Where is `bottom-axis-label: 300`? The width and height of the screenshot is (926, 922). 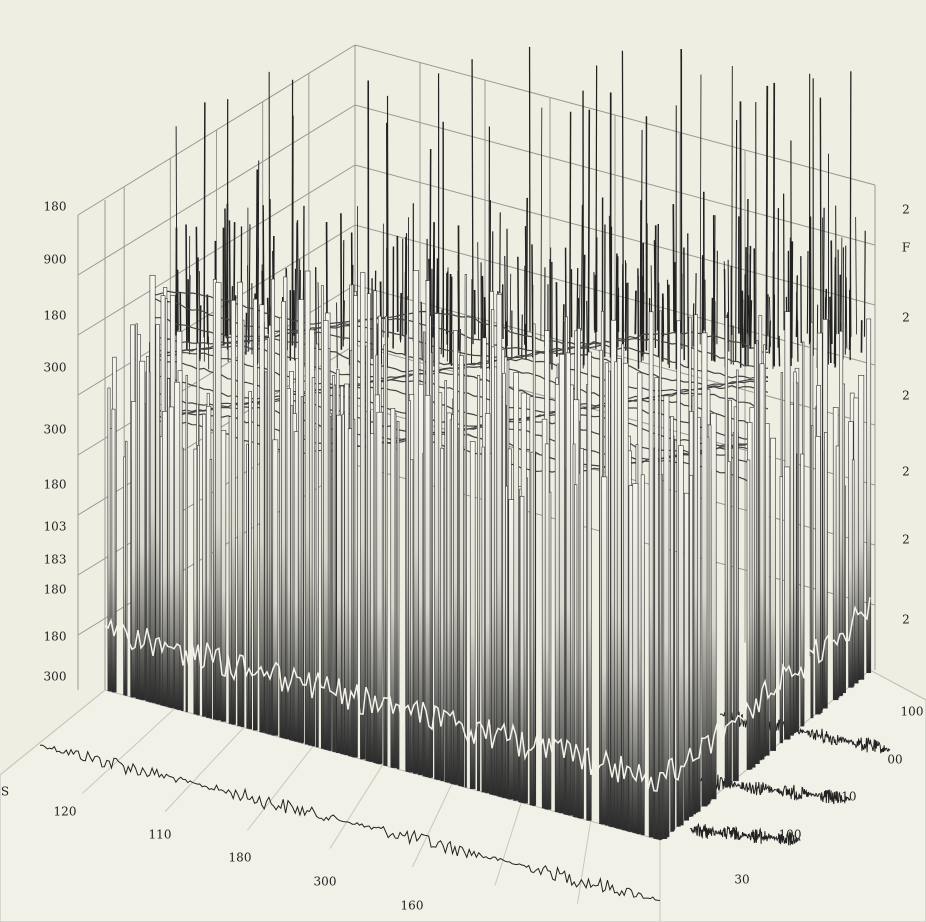
bottom-axis-label: 300 is located at coordinates (325, 882).